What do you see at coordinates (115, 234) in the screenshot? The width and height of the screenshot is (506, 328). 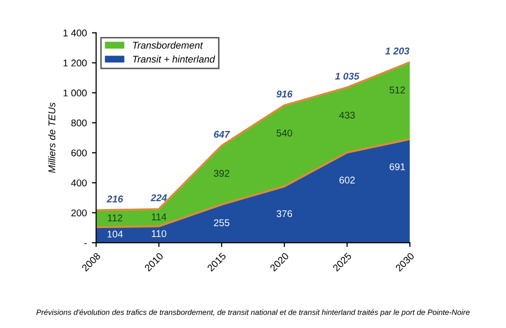 I see `data-label: 104` at bounding box center [115, 234].